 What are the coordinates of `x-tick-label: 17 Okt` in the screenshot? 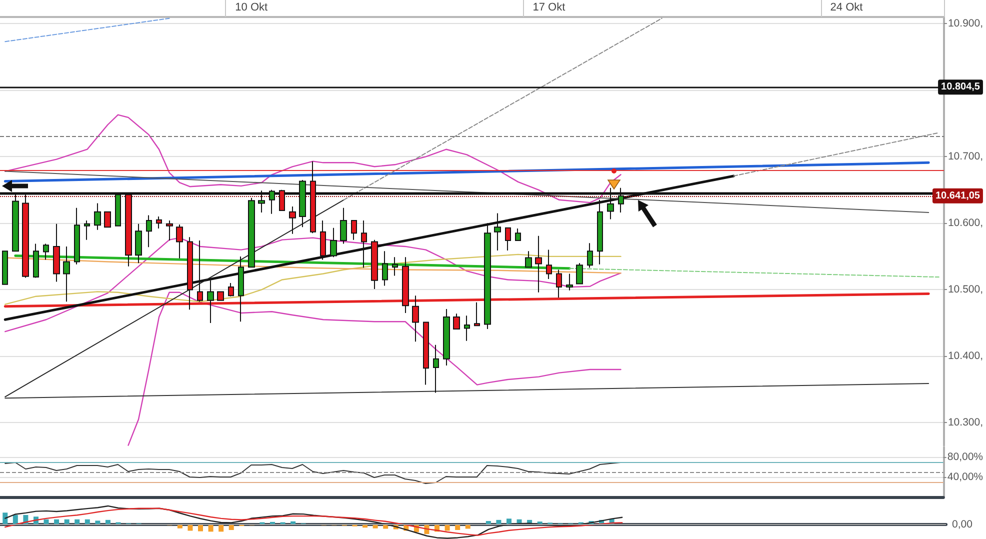 It's located at (549, 8).